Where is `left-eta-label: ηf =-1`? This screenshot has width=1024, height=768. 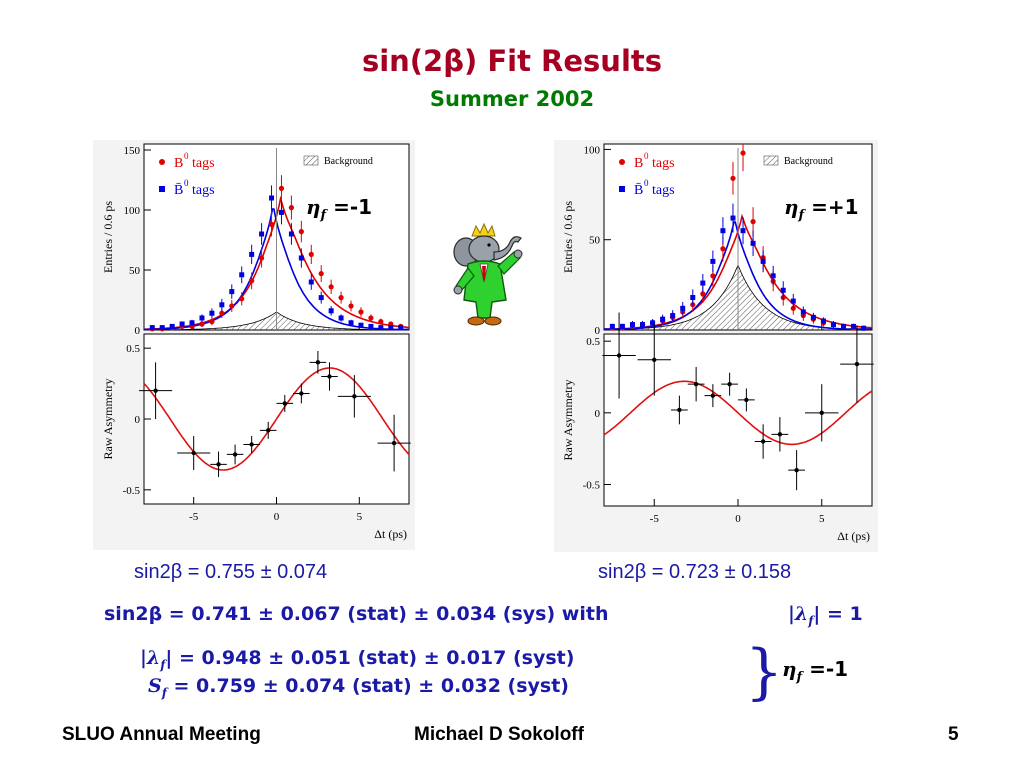
left-eta-label: ηf =-1 is located at coordinates (339, 209).